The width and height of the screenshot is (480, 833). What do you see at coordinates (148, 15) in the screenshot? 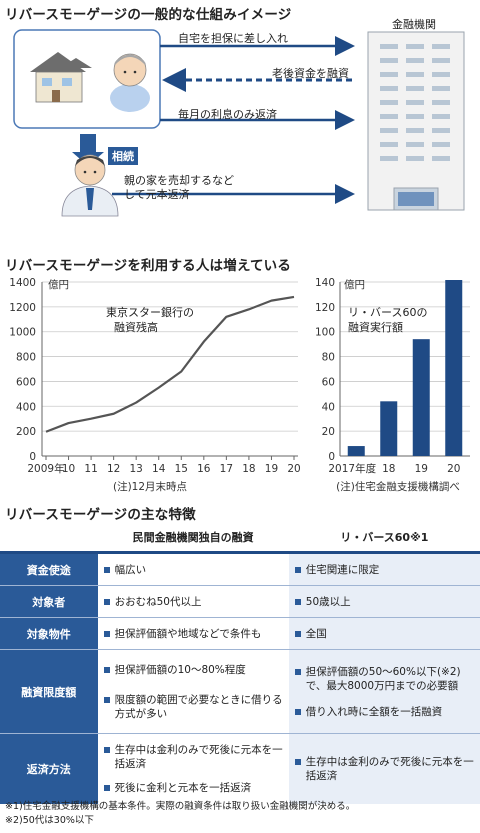
I see `diagram-title: リバースモーゲージの一般的な仕組みイメージ` at bounding box center [148, 15].